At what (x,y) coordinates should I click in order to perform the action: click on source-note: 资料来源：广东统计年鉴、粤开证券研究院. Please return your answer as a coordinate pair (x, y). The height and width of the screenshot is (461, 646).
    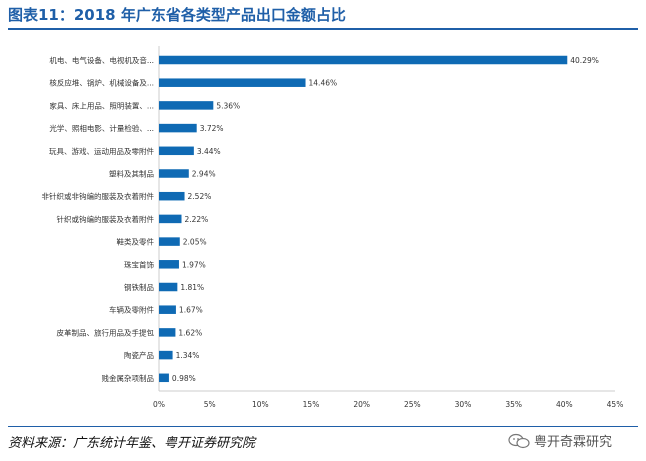
    Looking at the image, I should click on (132, 443).